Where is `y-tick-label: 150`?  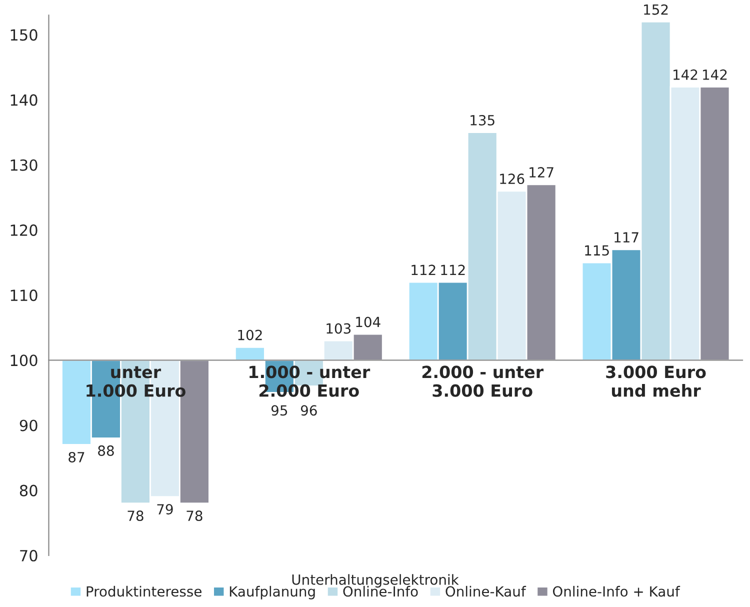 y-tick-label: 150 is located at coordinates (24, 35).